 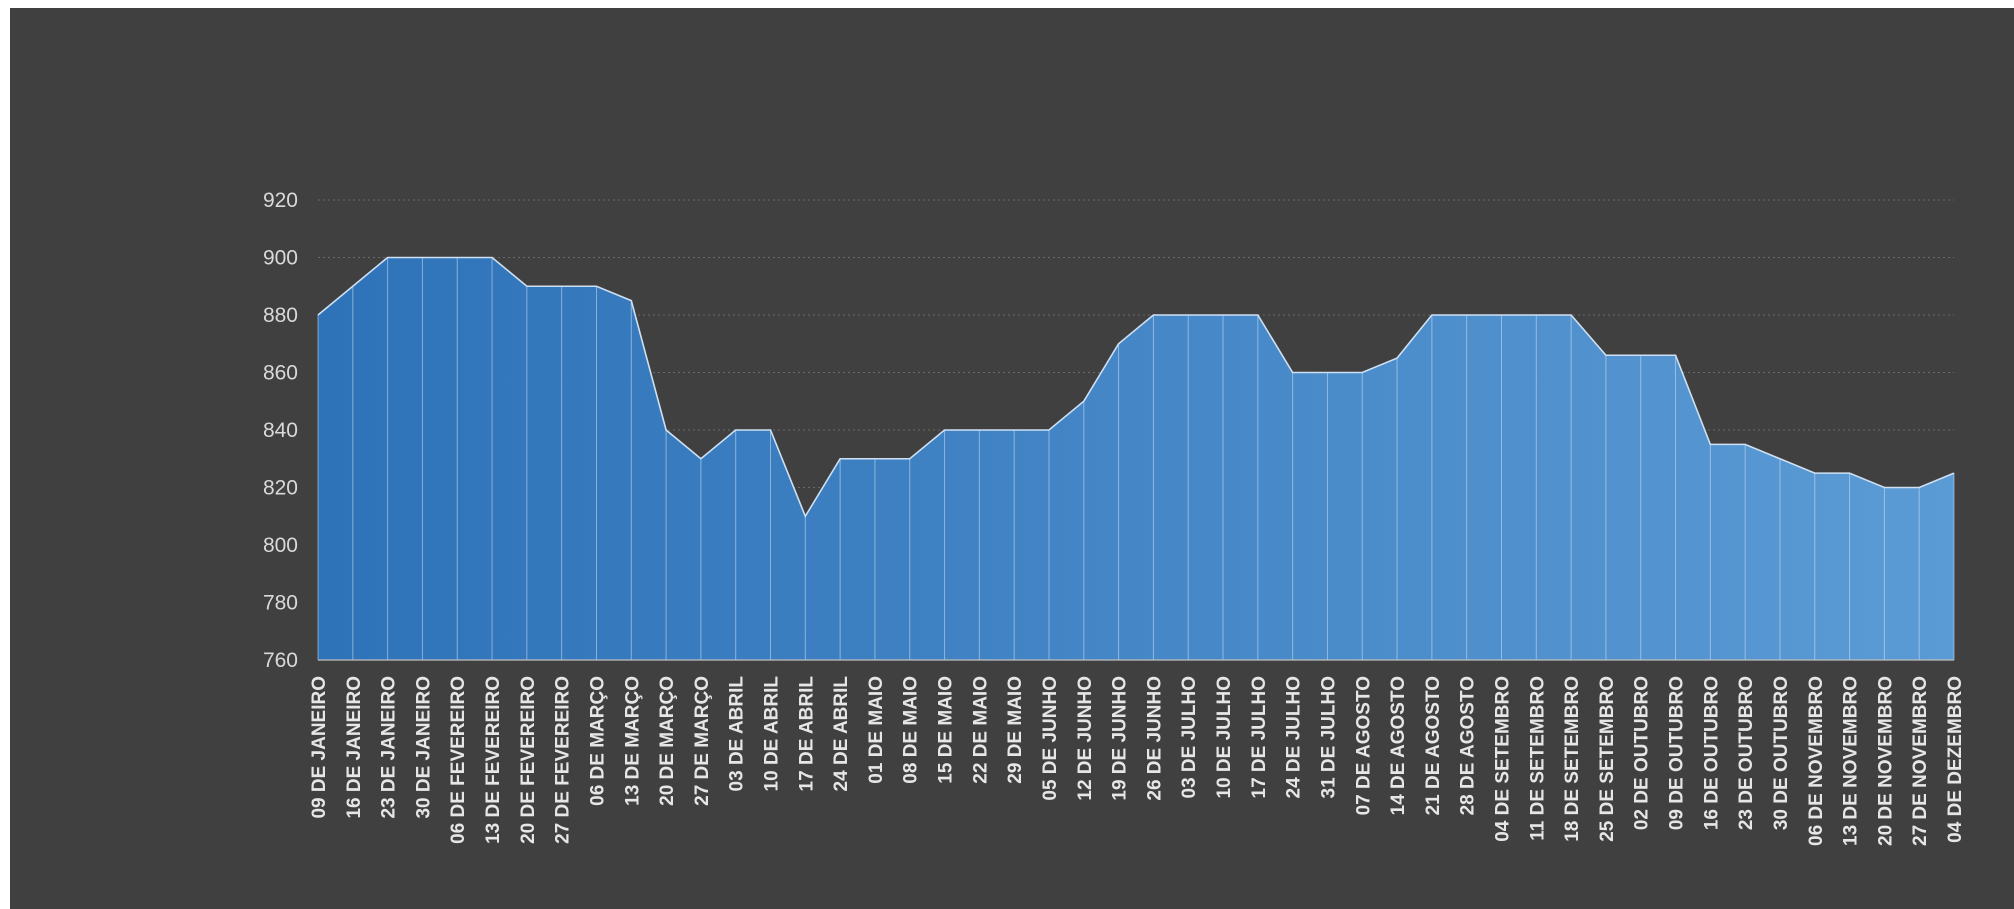 I want to click on y-tick-label: 780, so click(x=280, y=603).